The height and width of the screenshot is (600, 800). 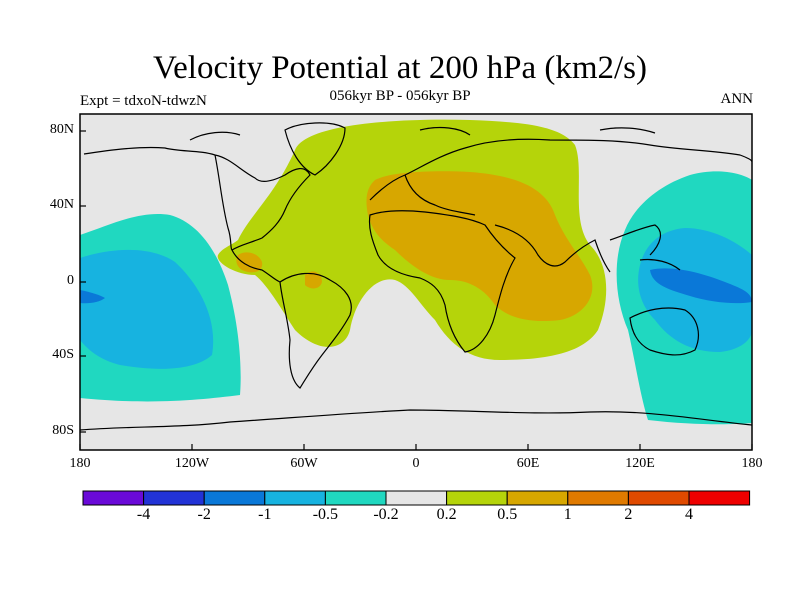 What do you see at coordinates (640, 463) in the screenshot?
I see `lon-label-120e: 120E` at bounding box center [640, 463].